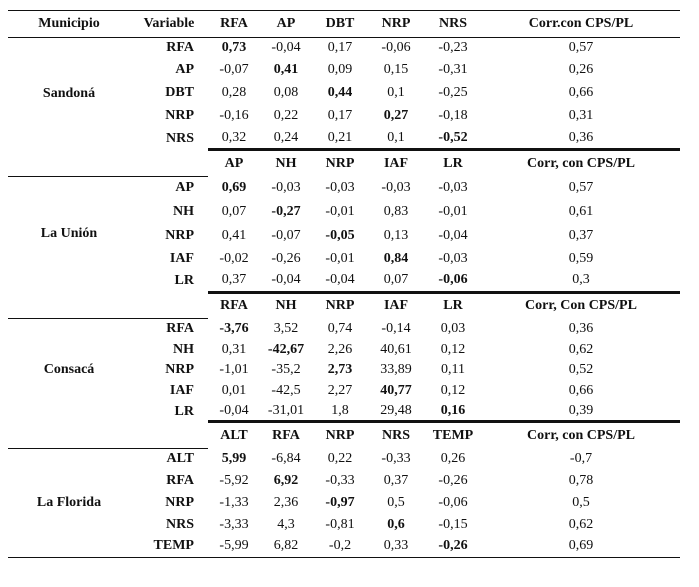 The height and width of the screenshot is (587, 699). I want to click on table-row: IAF 0,01 -42,5 2,27 40,77 0,12 0,66, so click(344, 391).